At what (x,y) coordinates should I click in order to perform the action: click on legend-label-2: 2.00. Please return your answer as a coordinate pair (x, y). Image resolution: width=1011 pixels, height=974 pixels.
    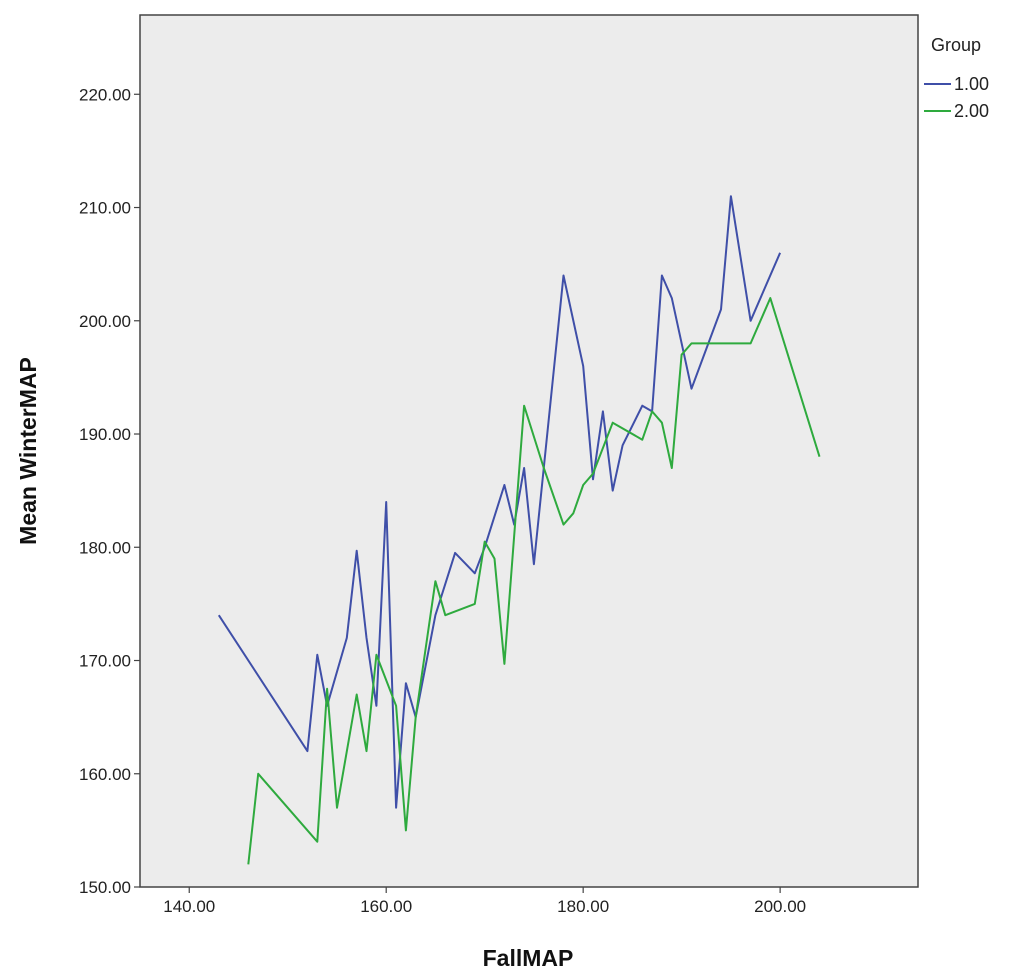
    Looking at the image, I should click on (971, 111).